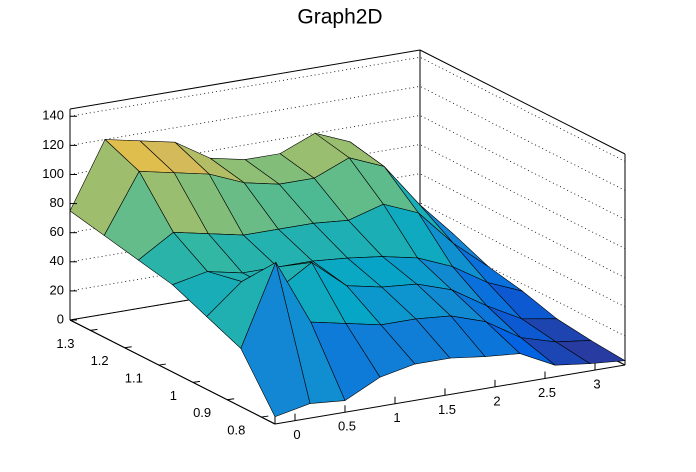 The width and height of the screenshot is (696, 472). Describe the element at coordinates (57, 202) in the screenshot. I see `z-tick-label: 80` at that location.